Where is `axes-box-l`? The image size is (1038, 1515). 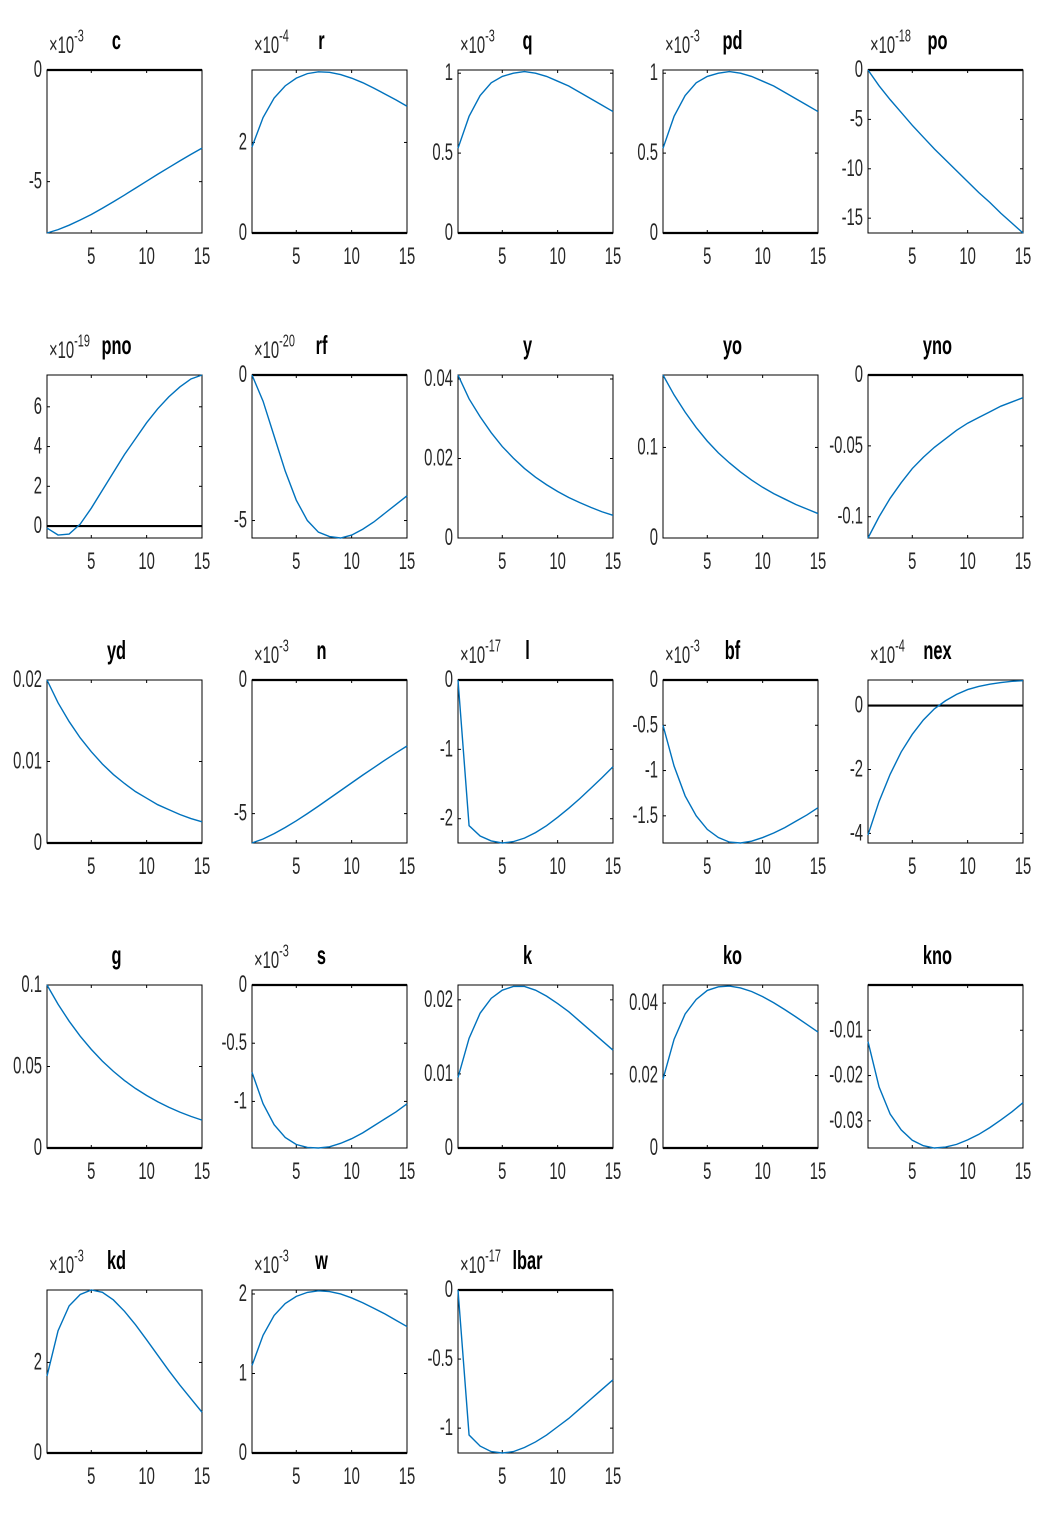
axes-box-l is located at coordinates (535, 761).